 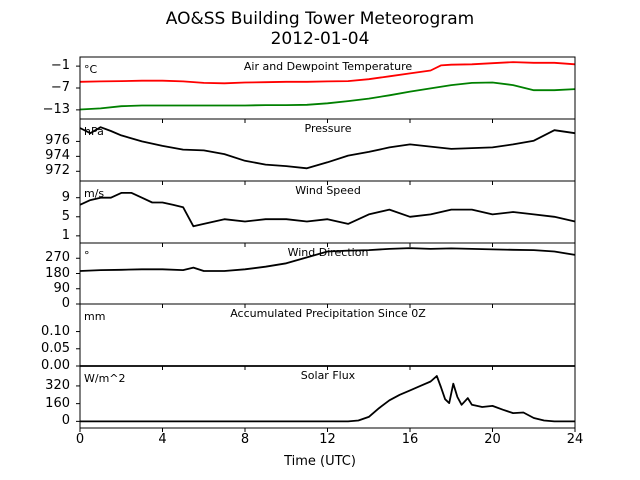 What do you see at coordinates (61, 288) in the screenshot?
I see `y-tick-label: 90` at bounding box center [61, 288].